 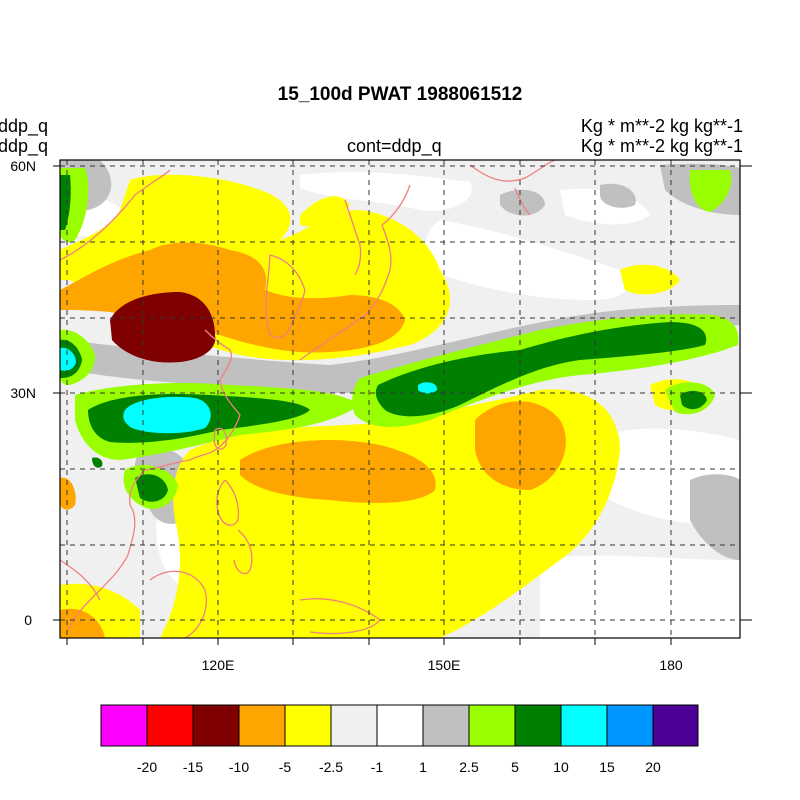 I want to click on center-subtitle: cont=ddp_q, so click(x=394, y=146).